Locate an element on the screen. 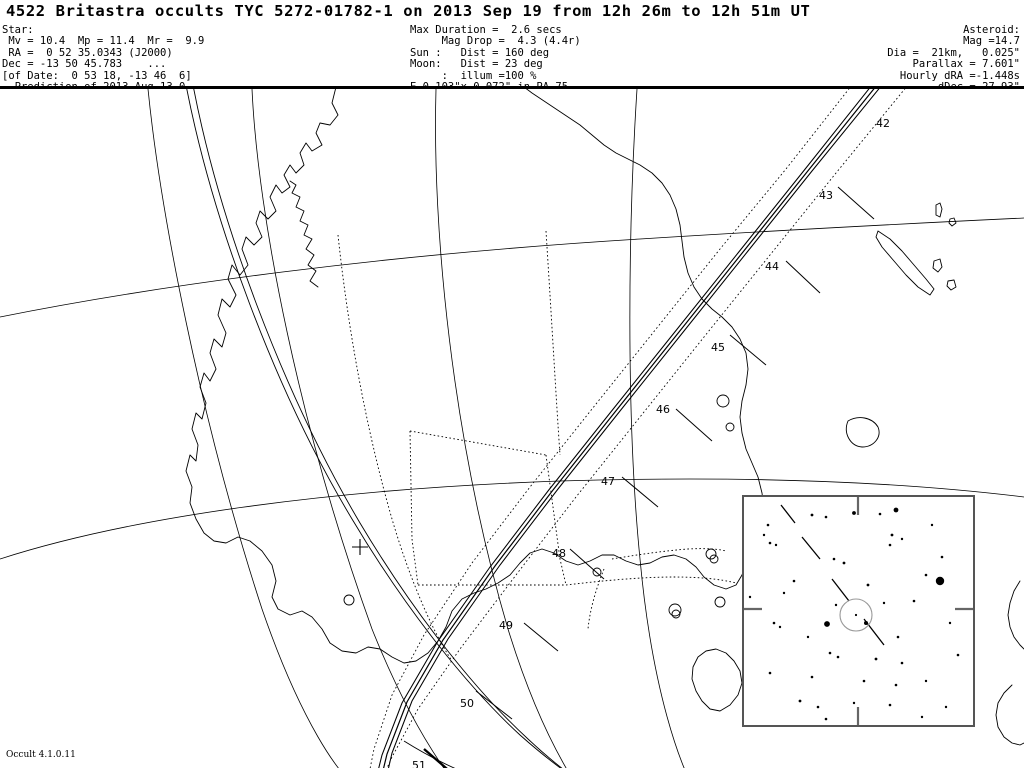  star-field-canvas is located at coordinates (861, 611).